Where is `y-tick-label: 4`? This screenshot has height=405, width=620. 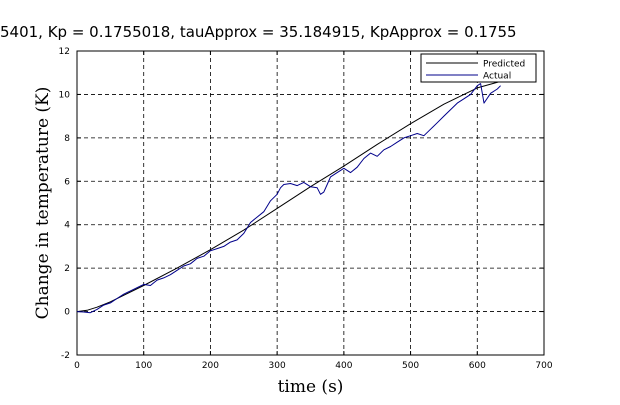
y-tick-label: 4 is located at coordinates (67, 226).